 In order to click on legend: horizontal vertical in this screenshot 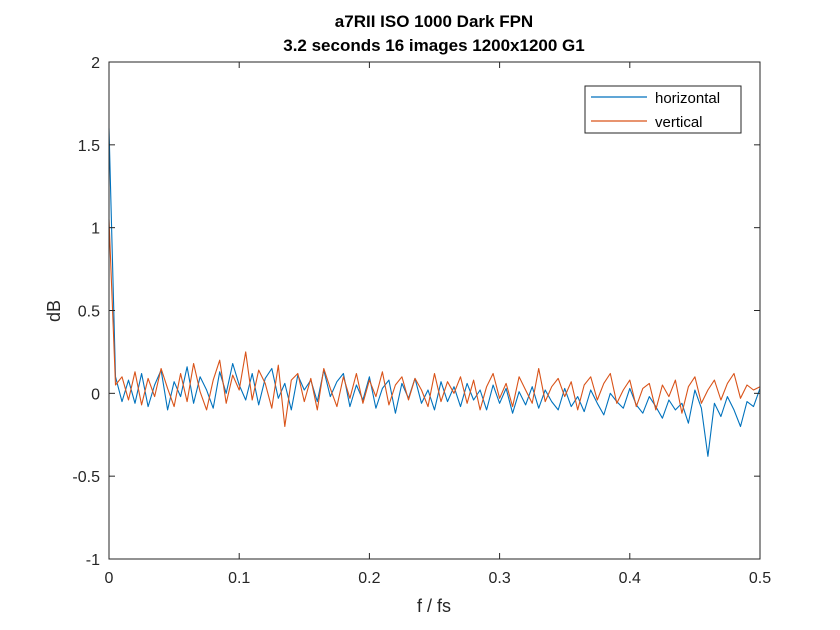, I will do `click(663, 109)`.